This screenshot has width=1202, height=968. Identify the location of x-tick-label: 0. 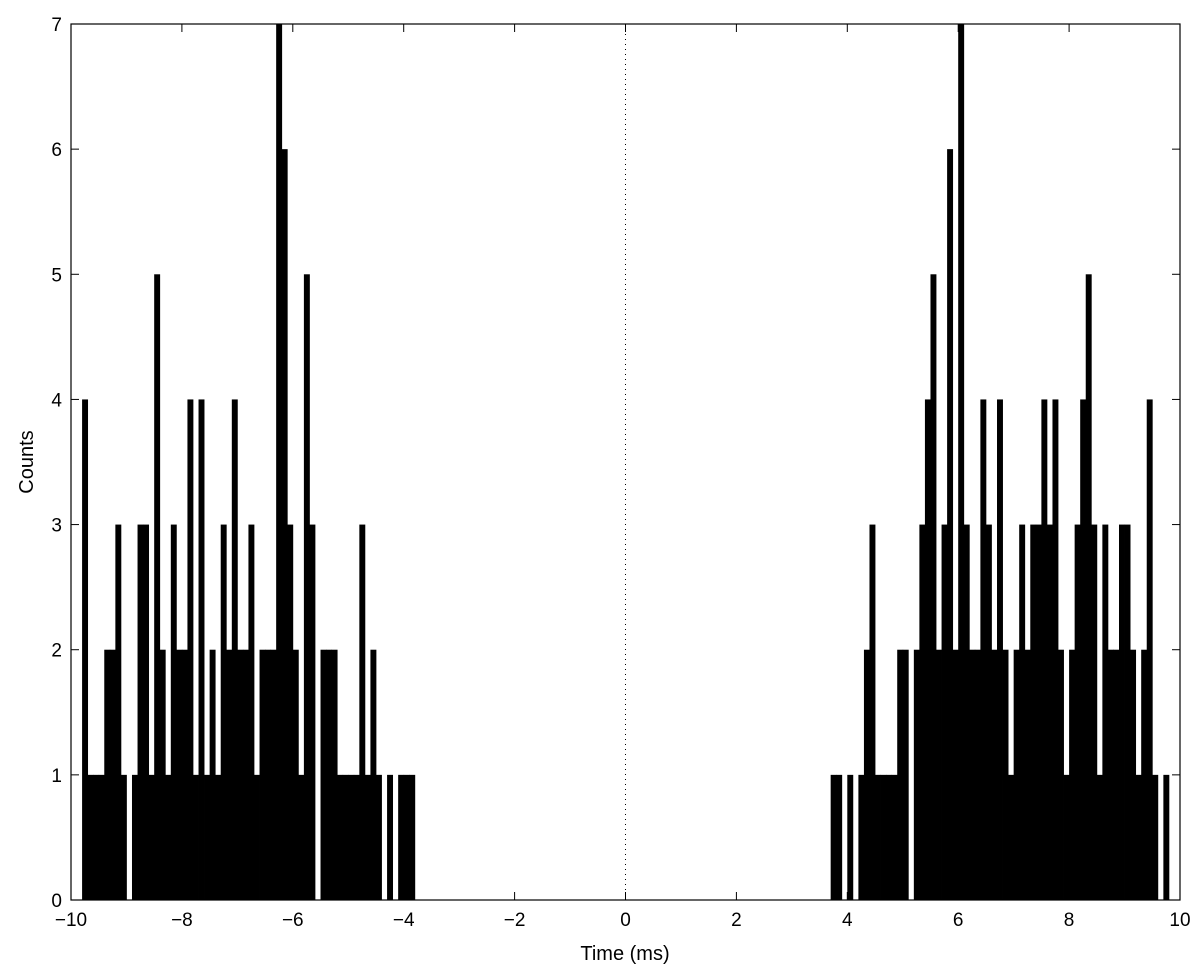
(625, 920).